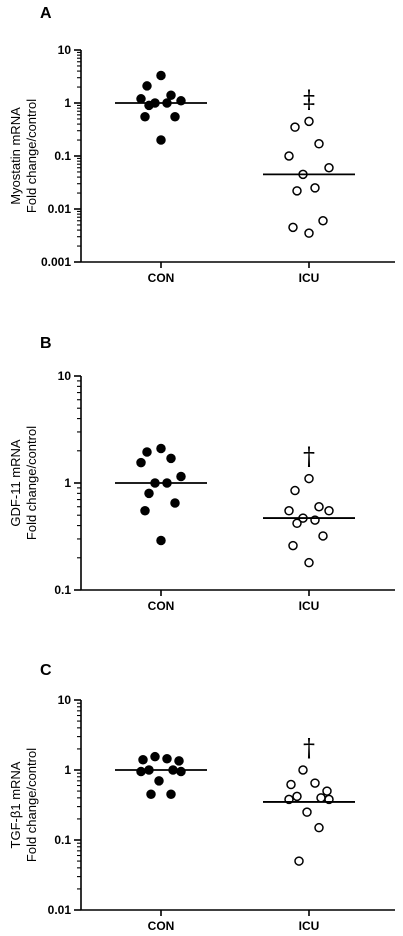 The image size is (403, 936). What do you see at coordinates (56, 262) in the screenshot?
I see `y-tick-label: 0.001` at bounding box center [56, 262].